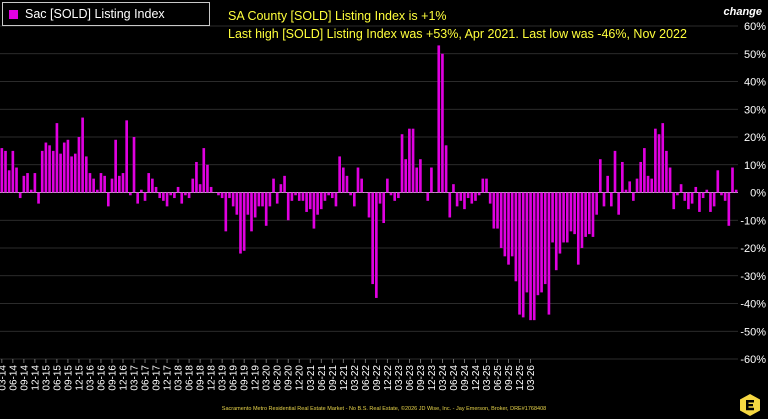 This screenshot has height=419, width=768. Describe the element at coordinates (278, 378) in the screenshot. I see `x-tick-label: 06-20` at that location.